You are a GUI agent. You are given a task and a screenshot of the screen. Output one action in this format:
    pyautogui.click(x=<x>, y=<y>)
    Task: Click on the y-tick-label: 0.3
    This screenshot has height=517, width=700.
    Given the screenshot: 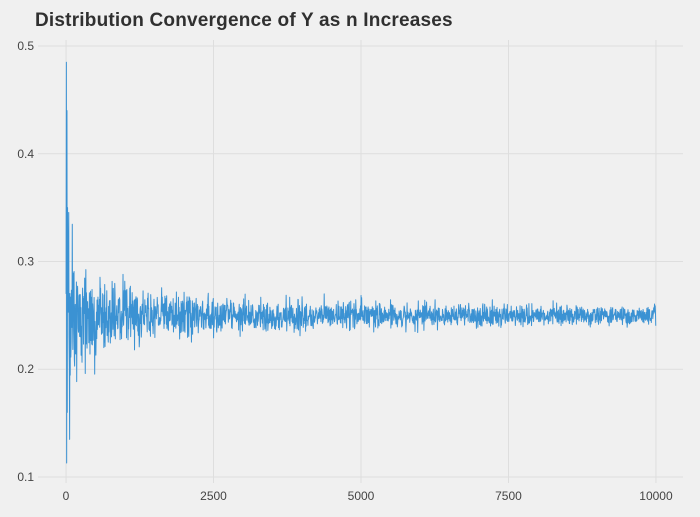 What is the action you would take?
    pyautogui.click(x=25, y=262)
    